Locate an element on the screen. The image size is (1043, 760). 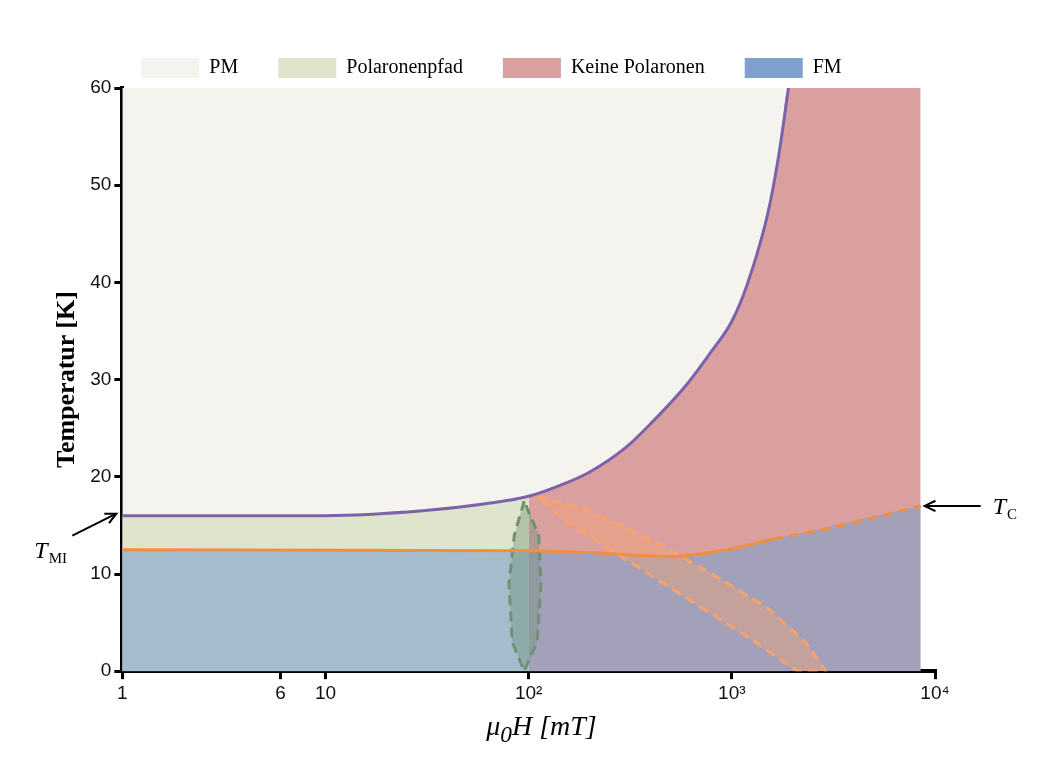
y-tick-label: 60 is located at coordinates (101, 87).